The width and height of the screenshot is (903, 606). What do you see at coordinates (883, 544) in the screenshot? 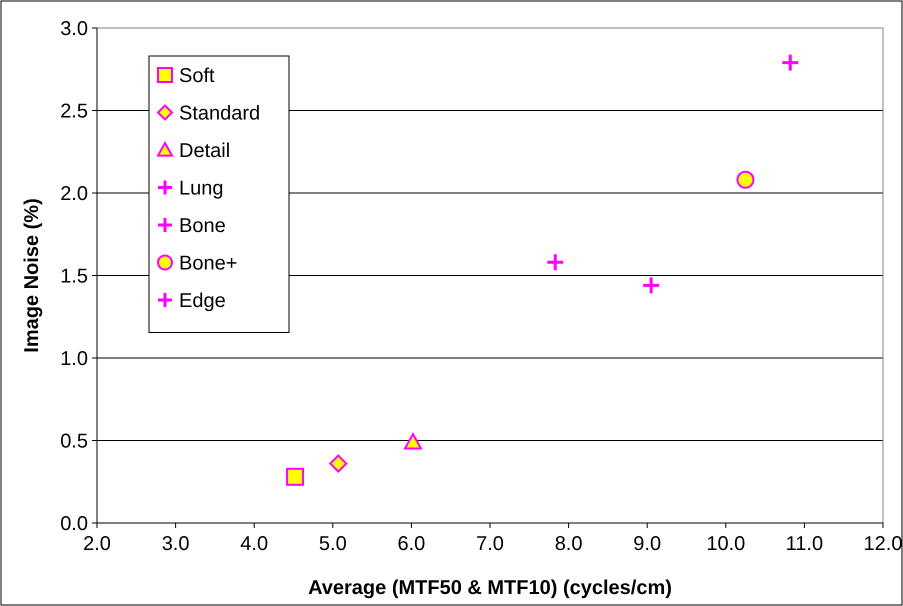
I see `x-tick-label: 12.0` at bounding box center [883, 544].